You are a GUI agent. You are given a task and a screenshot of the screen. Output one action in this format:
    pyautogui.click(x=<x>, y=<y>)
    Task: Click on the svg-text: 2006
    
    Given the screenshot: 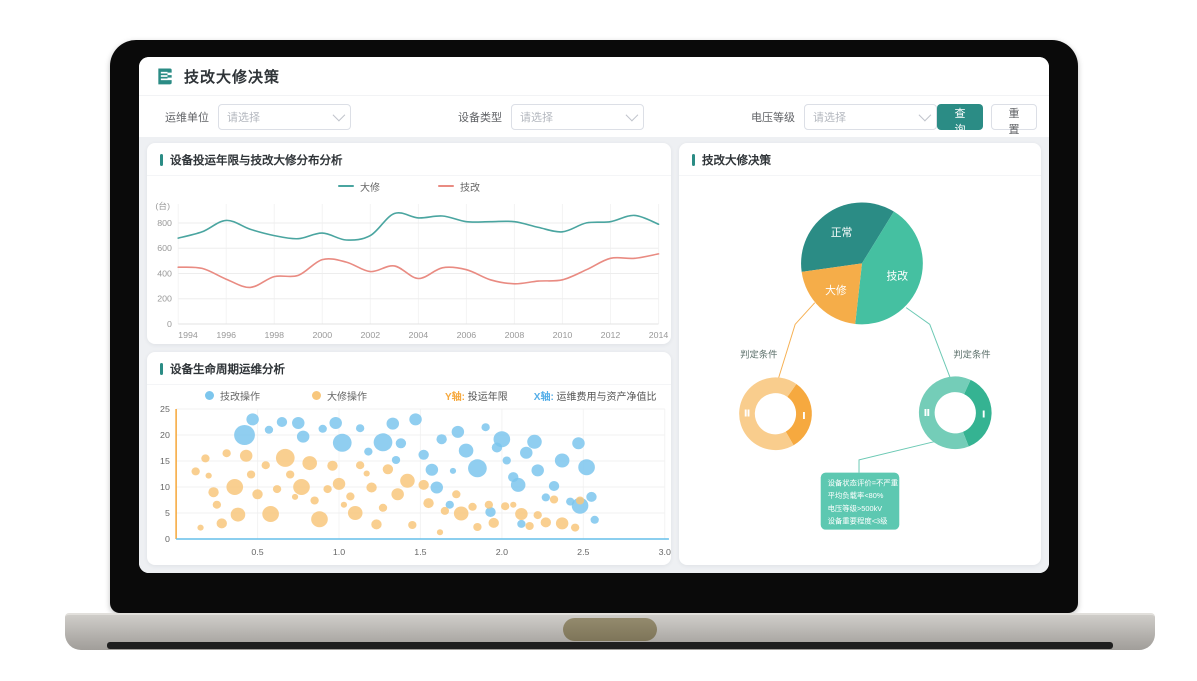 What is the action you would take?
    pyautogui.click(x=467, y=335)
    